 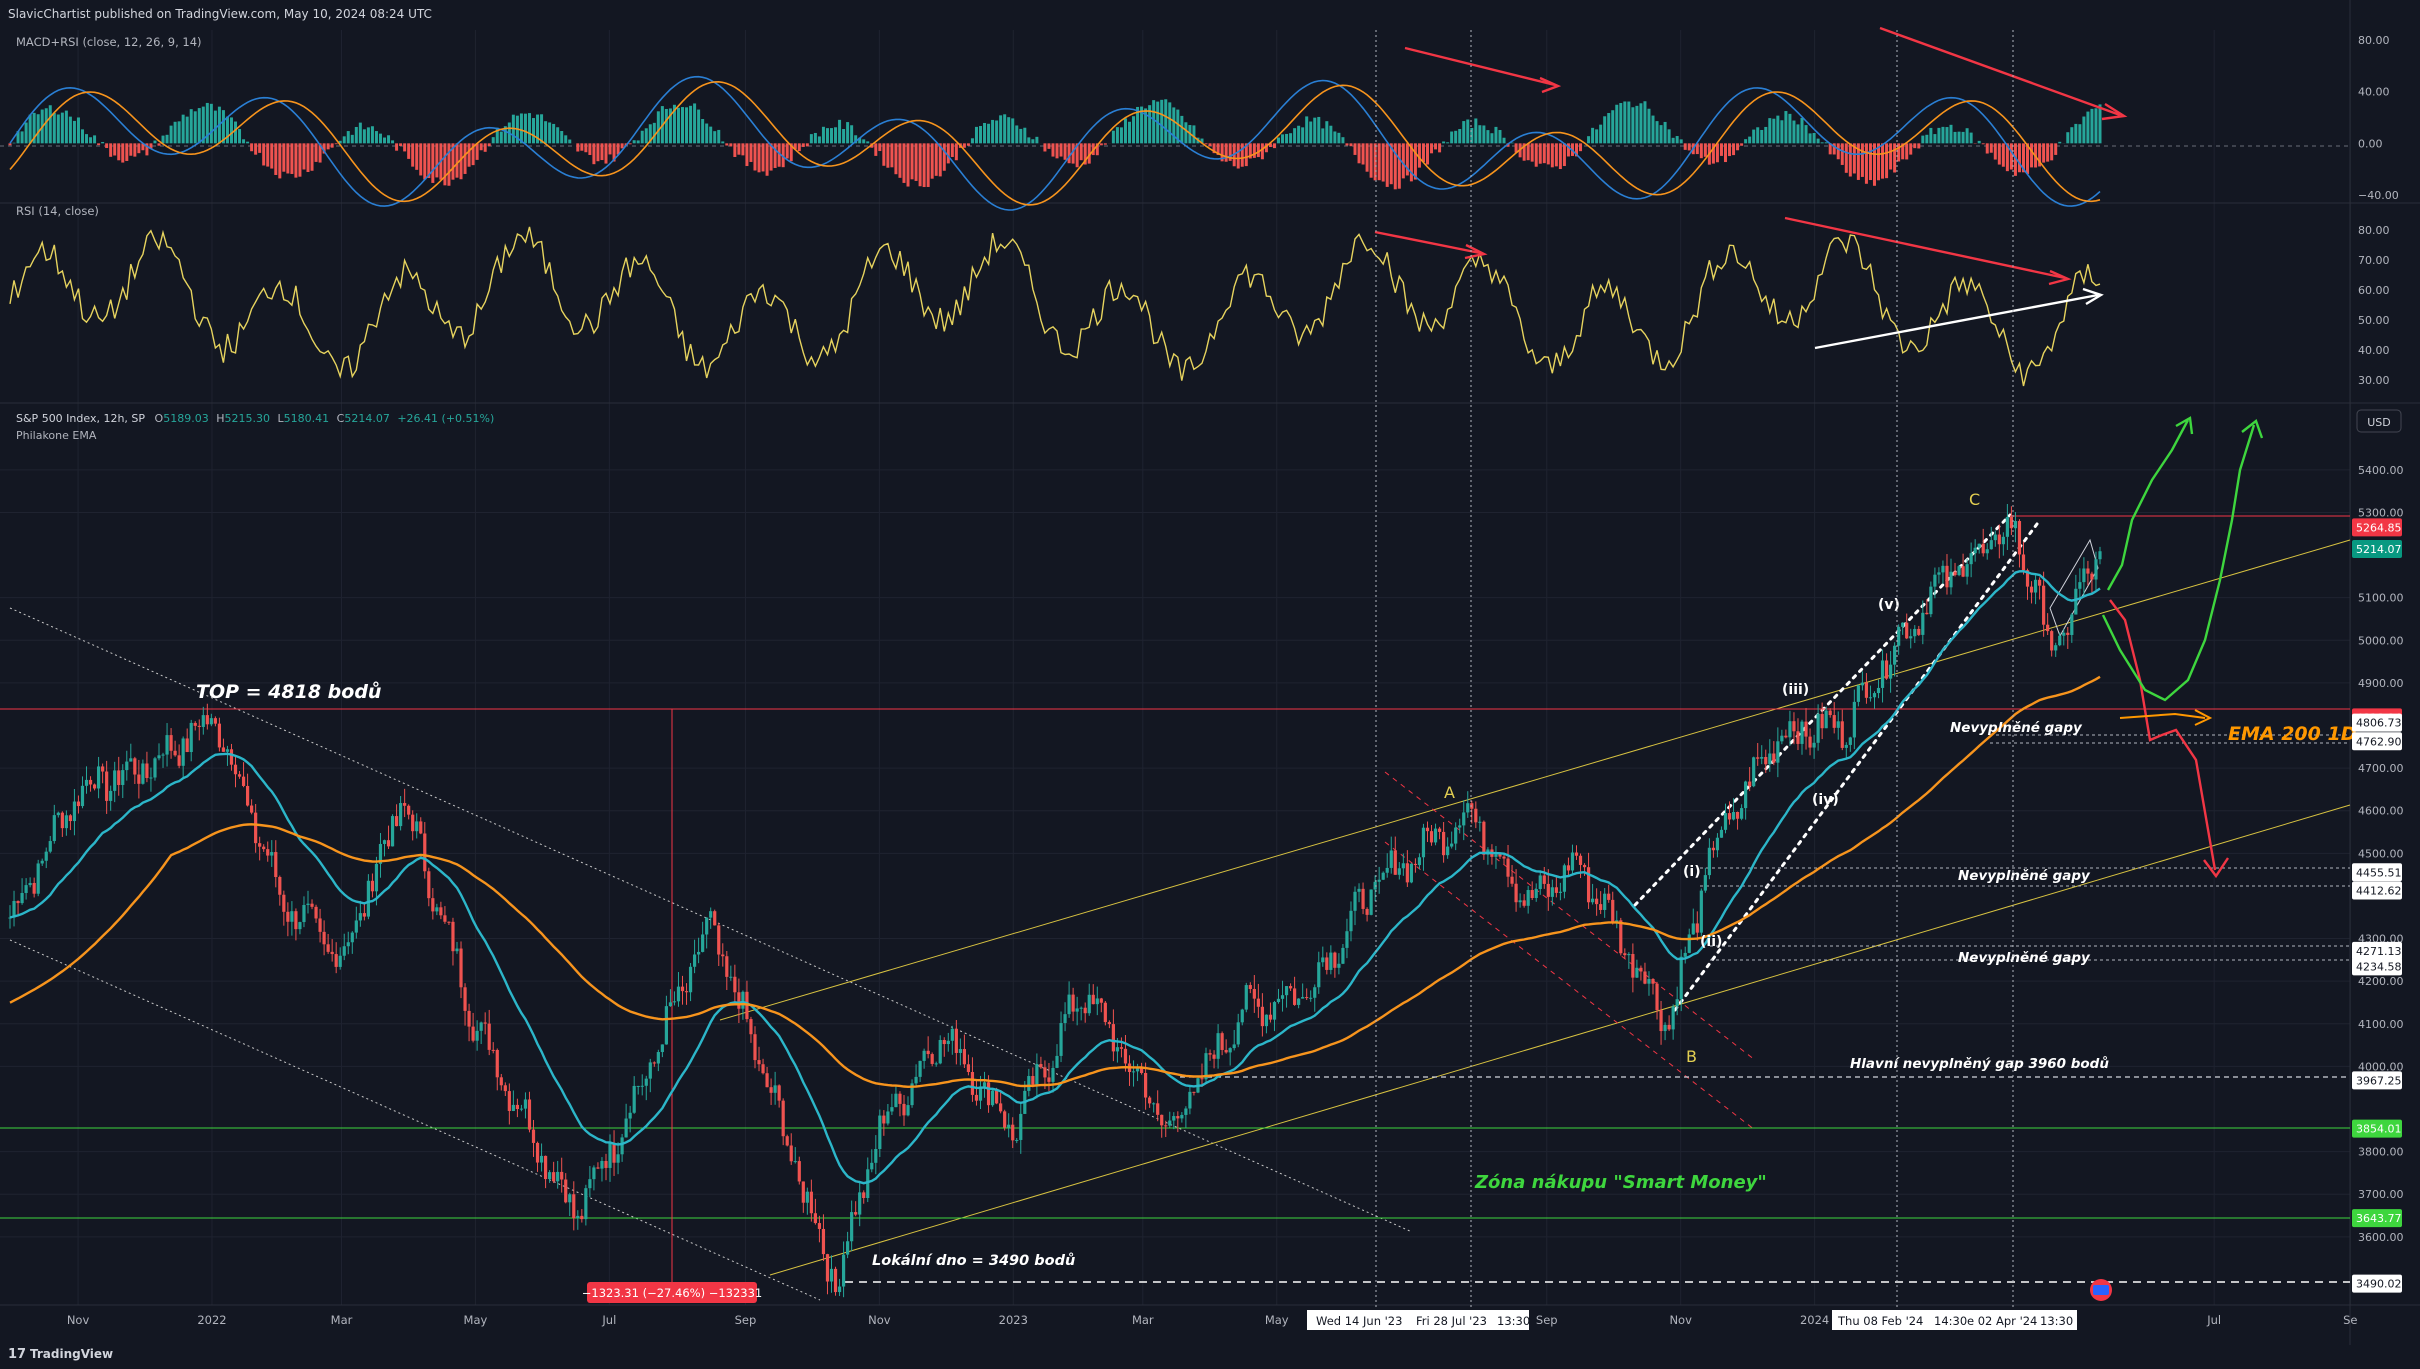 What do you see at coordinates (60, 1354) in the screenshot?
I see `tradingview-logo: 17 TradingView` at bounding box center [60, 1354].